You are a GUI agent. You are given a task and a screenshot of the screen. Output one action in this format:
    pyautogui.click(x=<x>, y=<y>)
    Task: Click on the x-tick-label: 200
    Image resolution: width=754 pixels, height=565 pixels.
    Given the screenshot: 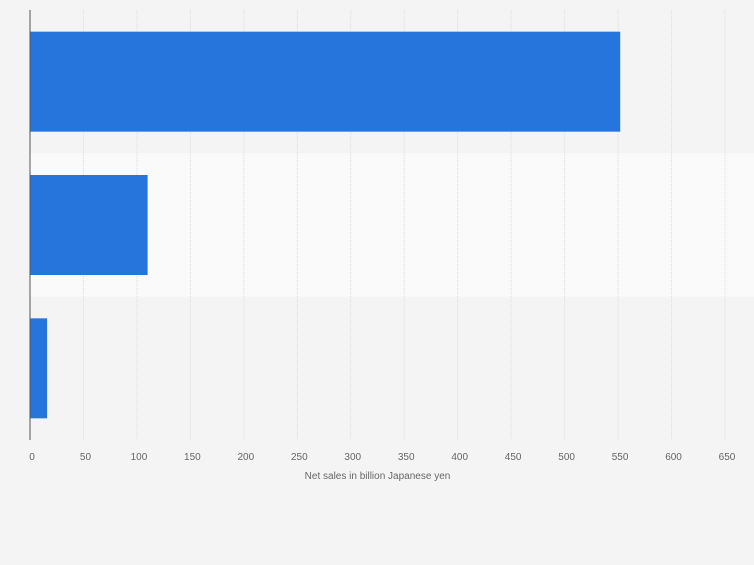 What is the action you would take?
    pyautogui.click(x=246, y=457)
    